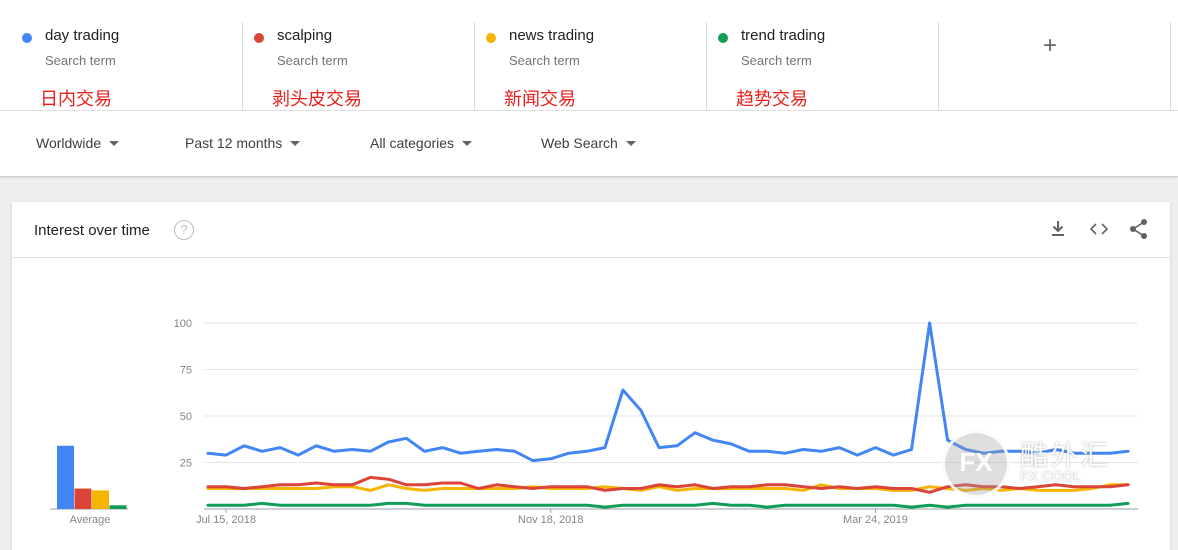  What do you see at coordinates (1099, 231) in the screenshot?
I see `embed-code-icon` at bounding box center [1099, 231].